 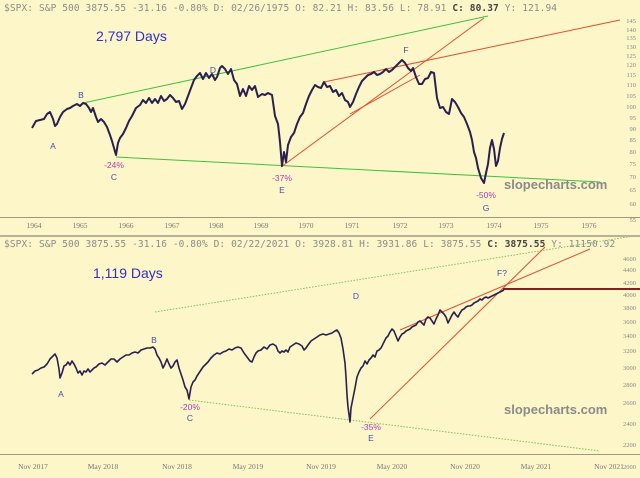 I want to click on pct-label-g: -50%, so click(x=486, y=195).